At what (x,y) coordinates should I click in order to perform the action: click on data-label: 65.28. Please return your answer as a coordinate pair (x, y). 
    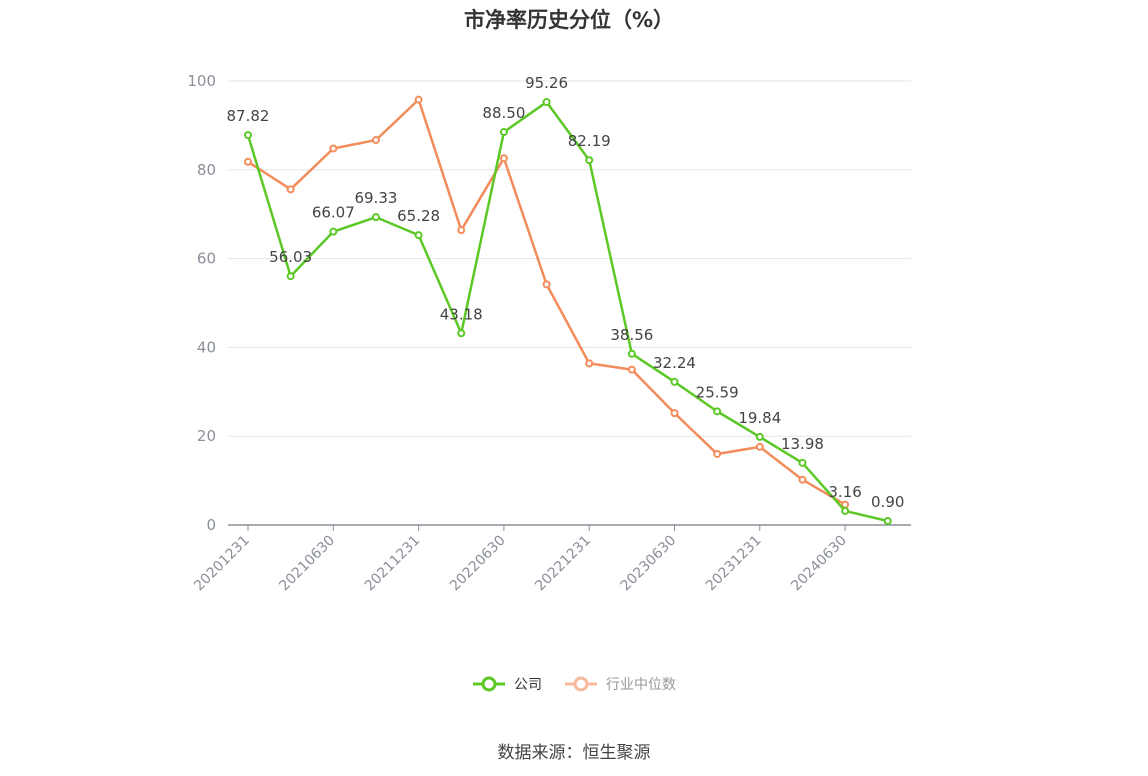
    Looking at the image, I should click on (418, 216).